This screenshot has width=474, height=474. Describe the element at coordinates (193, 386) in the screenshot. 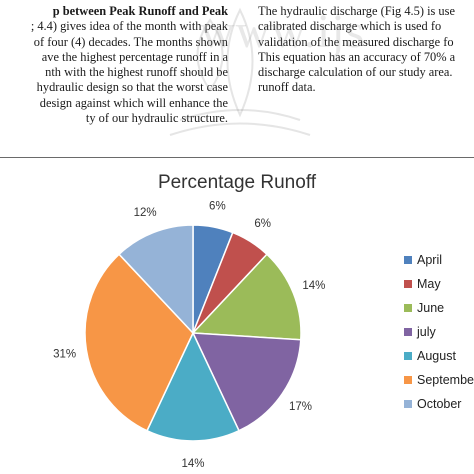

I see `pie-slice-august` at that location.